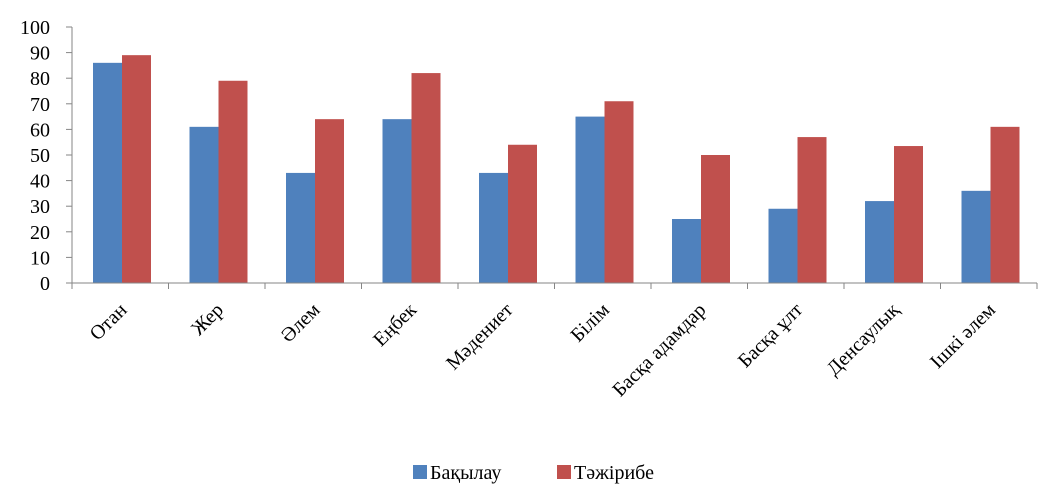 The height and width of the screenshot is (488, 1049). Describe the element at coordinates (40, 130) in the screenshot. I see `y-tick-label: 60` at that location.